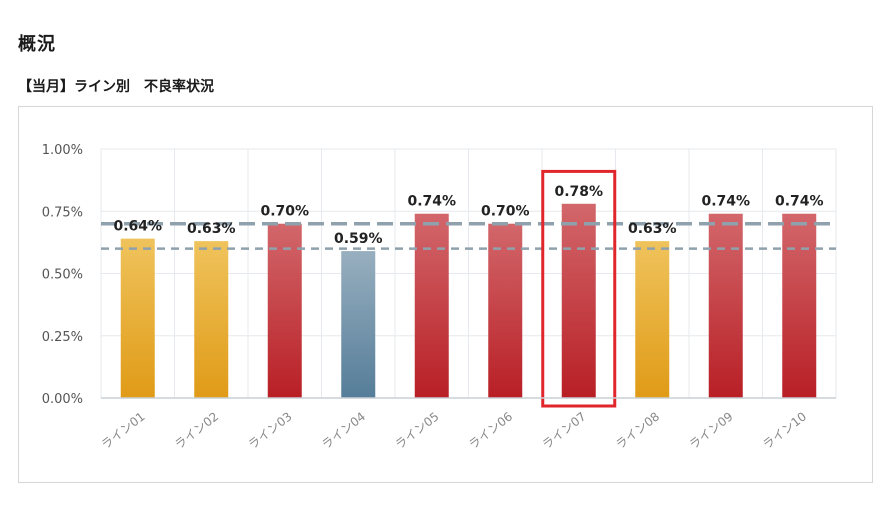  Describe the element at coordinates (711, 430) in the screenshot. I see `x-tick-label: ライン09` at that location.